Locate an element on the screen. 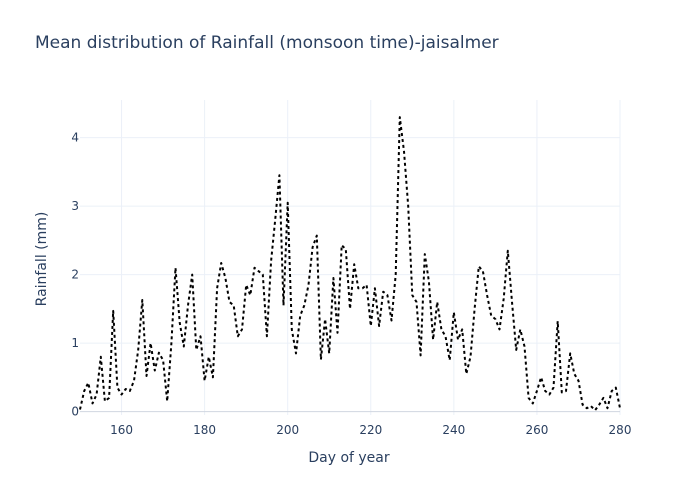  y-tick-label: 2 is located at coordinates (75, 275).